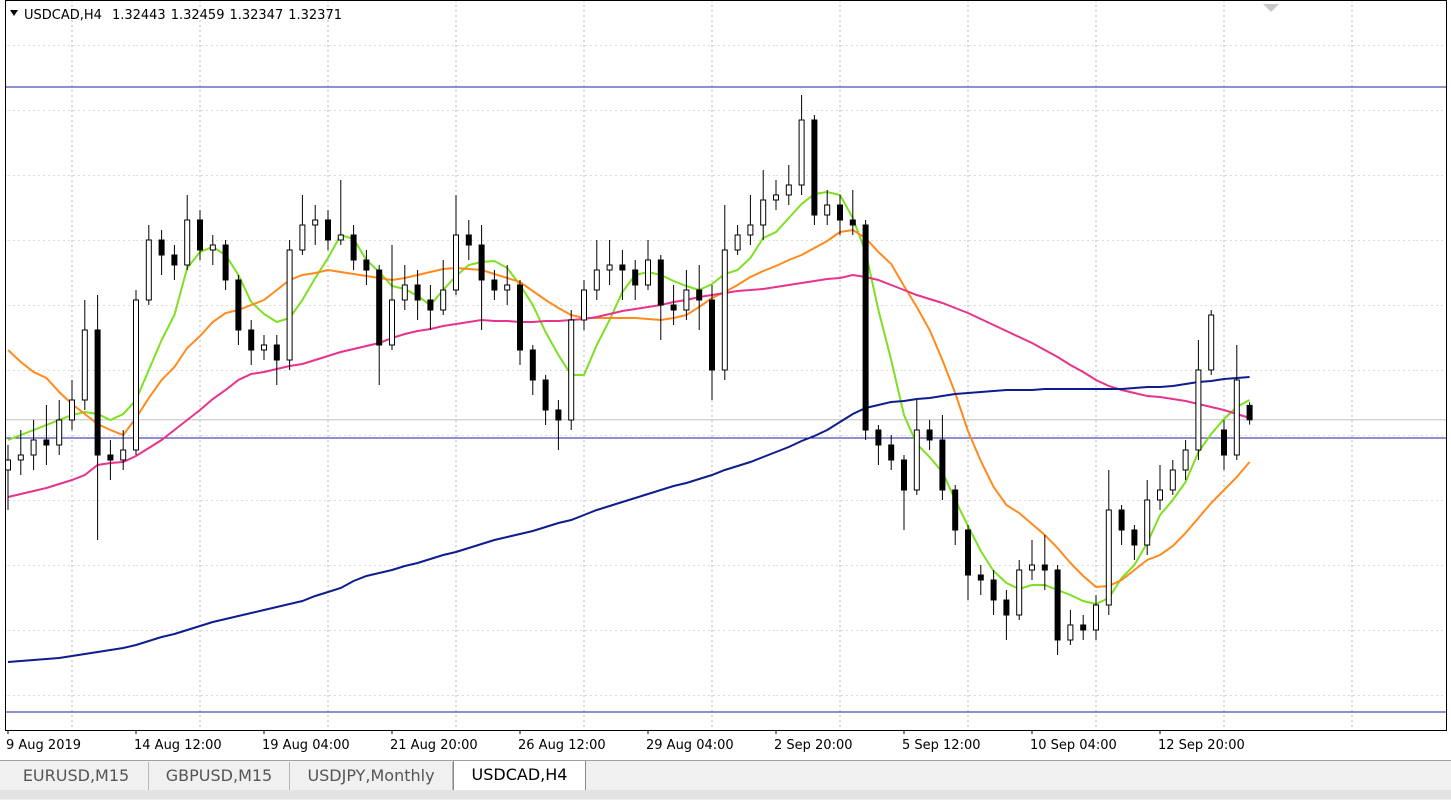 The height and width of the screenshot is (800, 1451). Describe the element at coordinates (1201, 745) in the screenshot. I see `x-tick-label: 12 Sep 20:00` at that location.